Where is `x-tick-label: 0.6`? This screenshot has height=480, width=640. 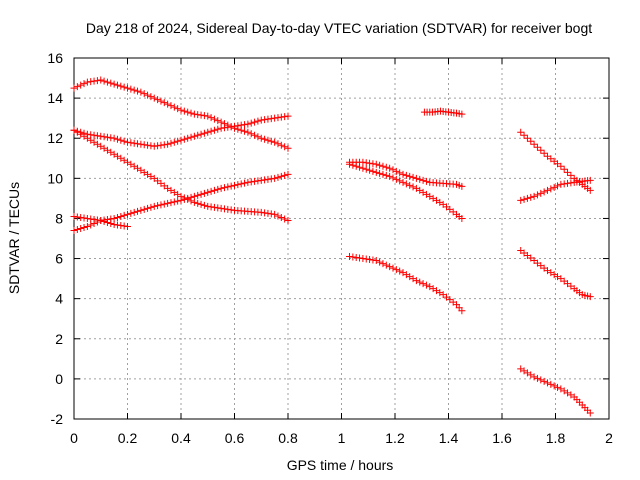 x-tick-label: 0.6 is located at coordinates (235, 438).